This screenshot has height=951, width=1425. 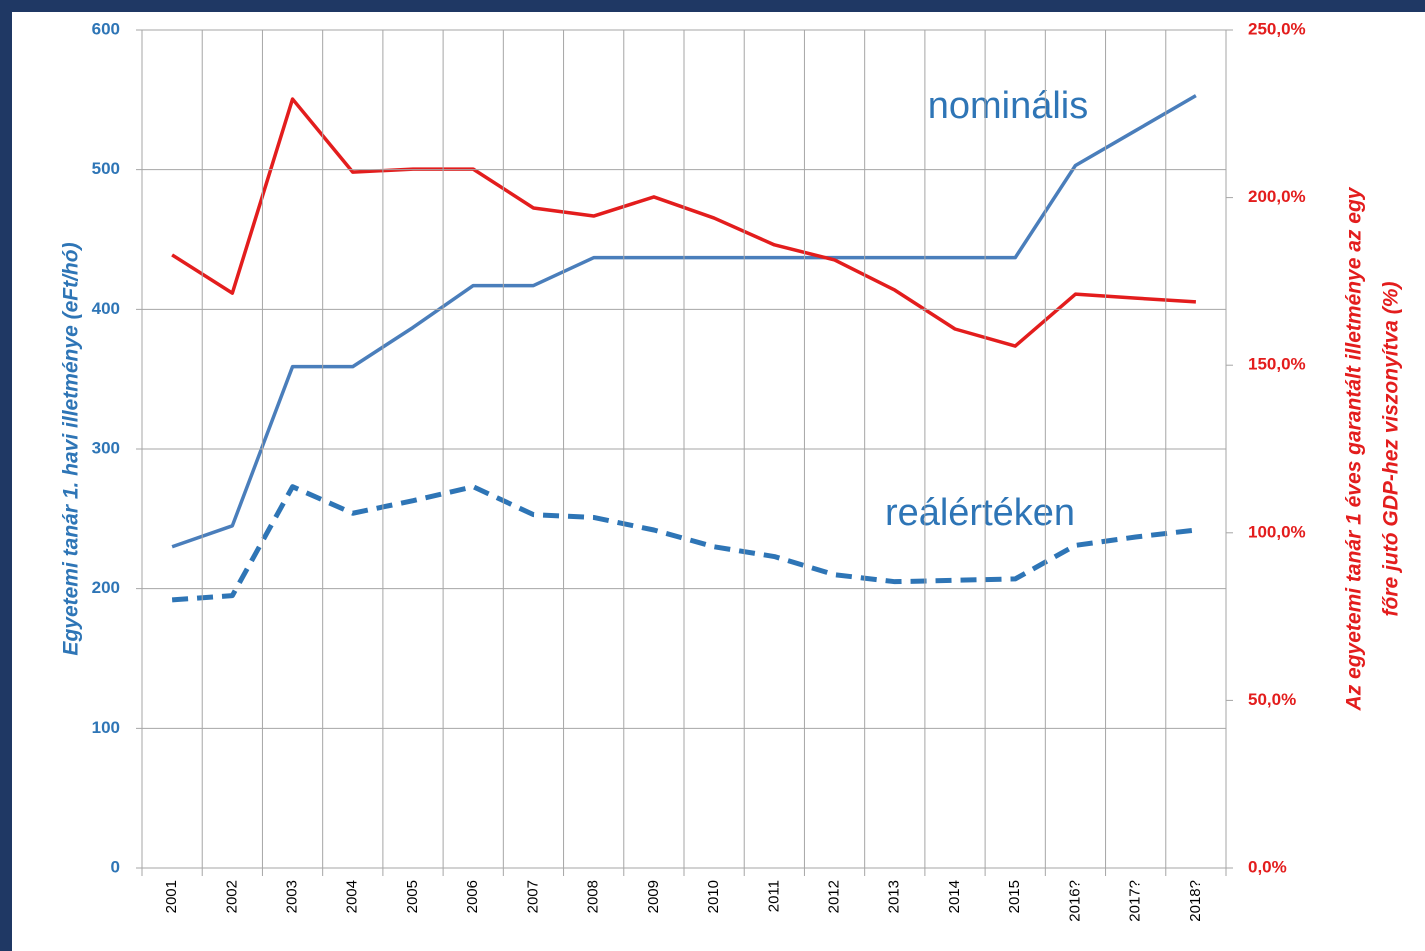 I want to click on y-tick-label: 0, so click(x=115, y=866).